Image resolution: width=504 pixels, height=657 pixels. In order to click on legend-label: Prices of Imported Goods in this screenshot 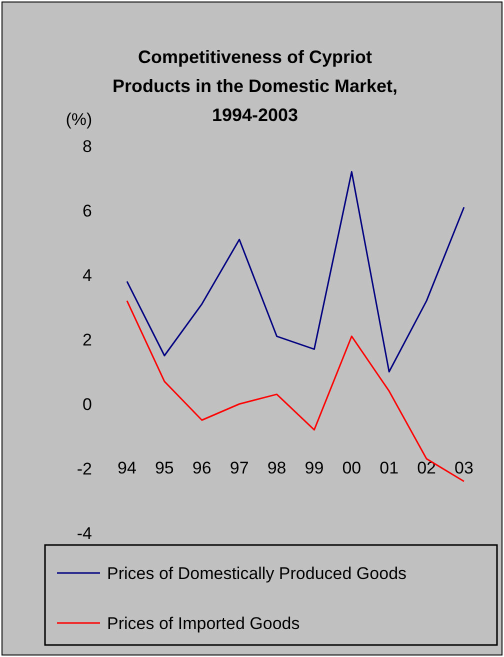, I will do `click(203, 623)`.